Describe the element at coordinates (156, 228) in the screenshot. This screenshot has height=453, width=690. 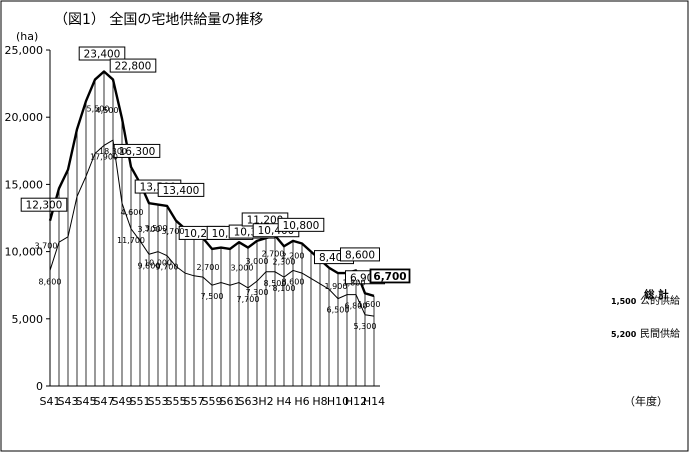
I see `public-label: 3,500` at that location.